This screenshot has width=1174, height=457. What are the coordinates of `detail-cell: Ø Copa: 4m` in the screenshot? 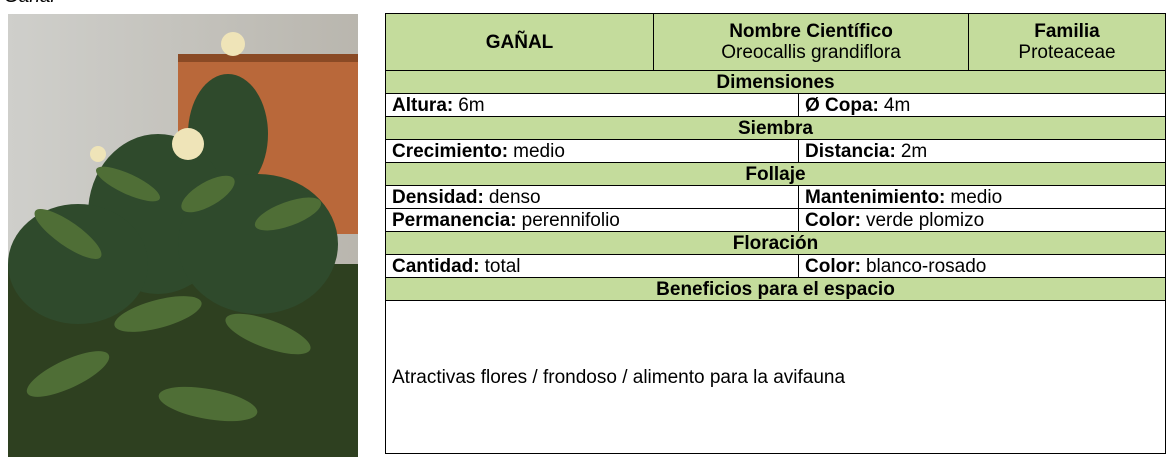 It's located at (982, 105).